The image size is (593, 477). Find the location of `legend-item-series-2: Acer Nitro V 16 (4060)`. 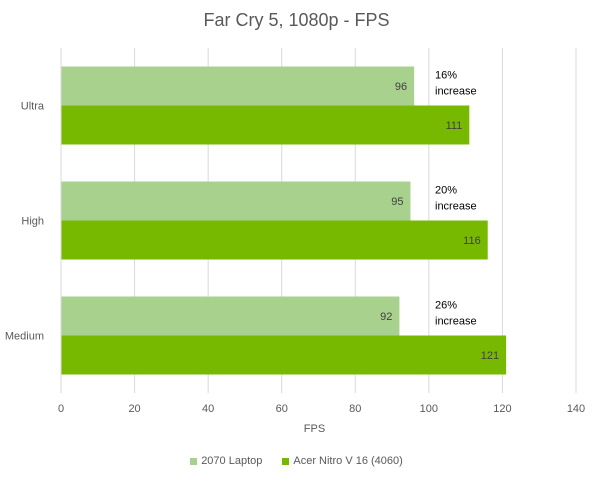

legend-item-series-2: Acer Nitro V 16 (4060) is located at coordinates (342, 461).